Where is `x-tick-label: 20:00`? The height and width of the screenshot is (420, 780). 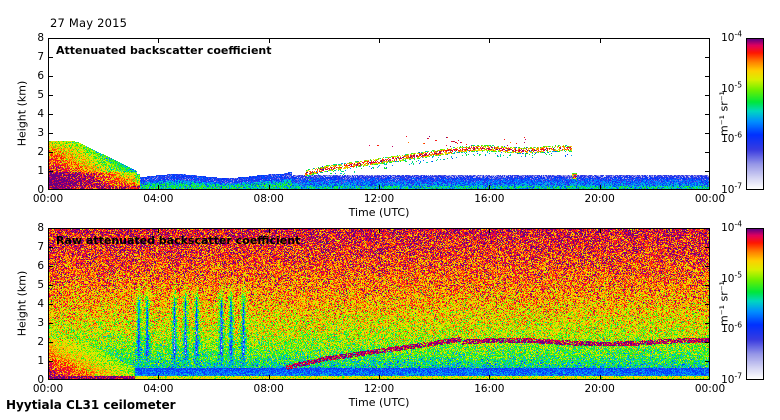 x-tick-label: 20:00 is located at coordinates (599, 199).